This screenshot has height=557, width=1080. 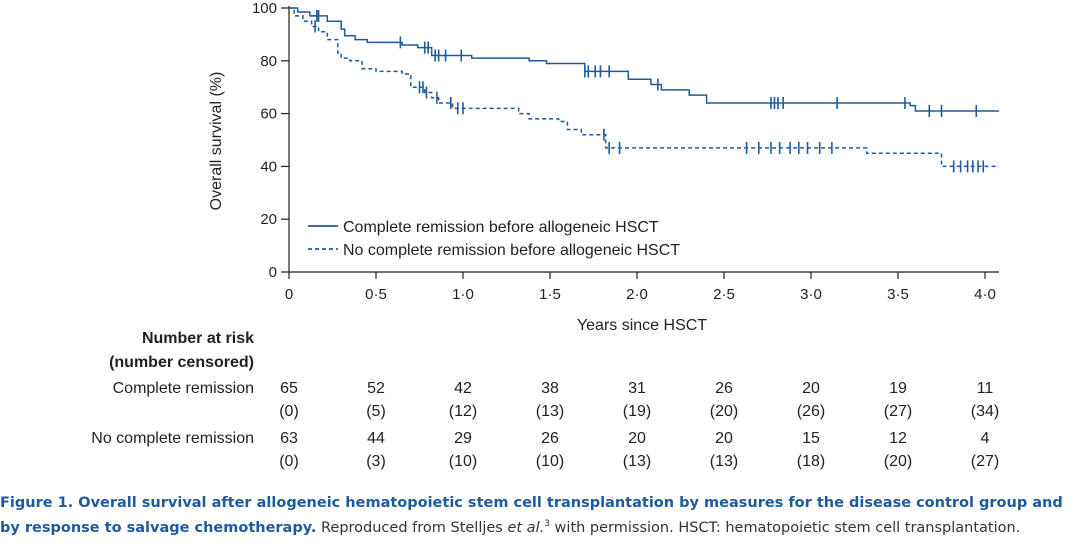 I want to click on risk-count: 4, so click(x=985, y=438).